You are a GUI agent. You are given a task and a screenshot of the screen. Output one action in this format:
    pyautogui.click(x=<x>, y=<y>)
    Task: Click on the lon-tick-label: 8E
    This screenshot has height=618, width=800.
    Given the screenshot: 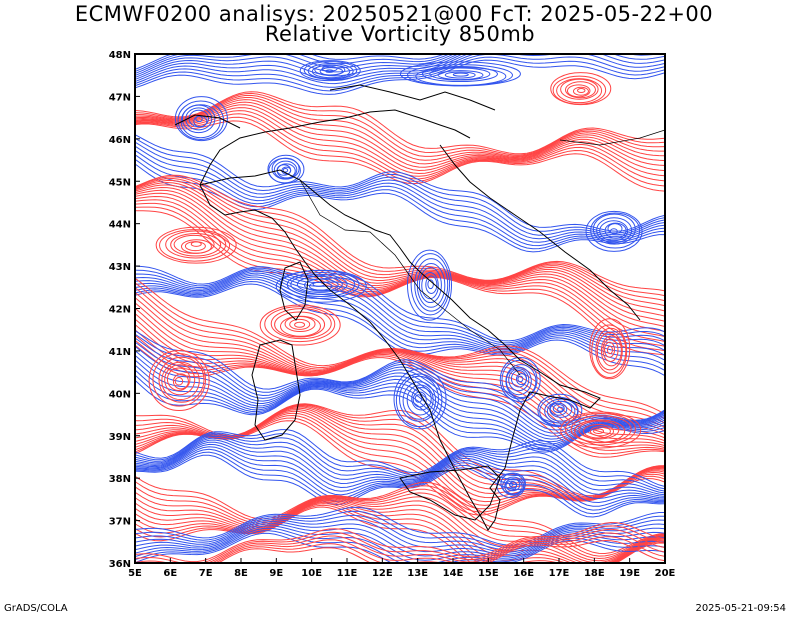 What is the action you would take?
    pyautogui.click(x=241, y=573)
    